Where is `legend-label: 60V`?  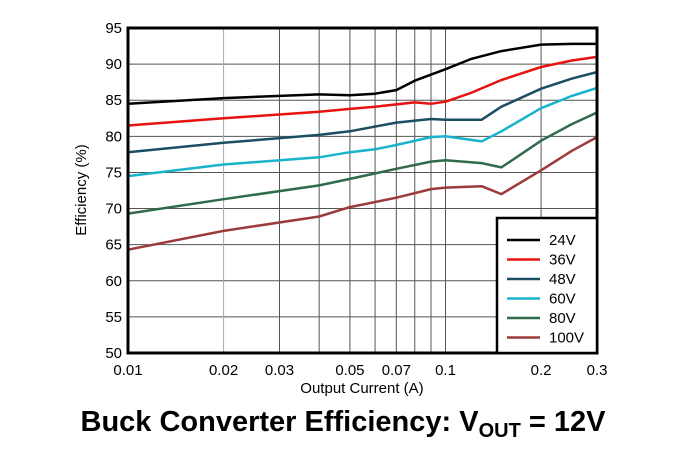 legend-label: 60V is located at coordinates (562, 299).